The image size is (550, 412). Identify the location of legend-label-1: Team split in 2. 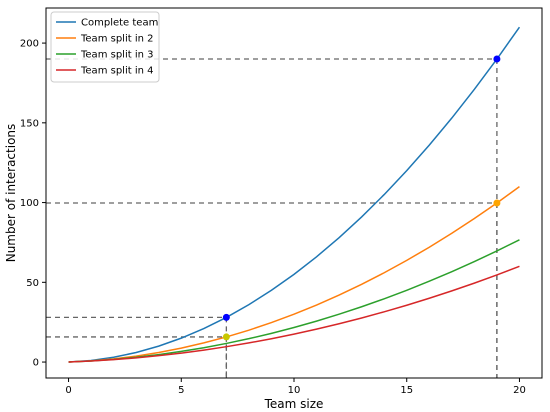
(116, 39).